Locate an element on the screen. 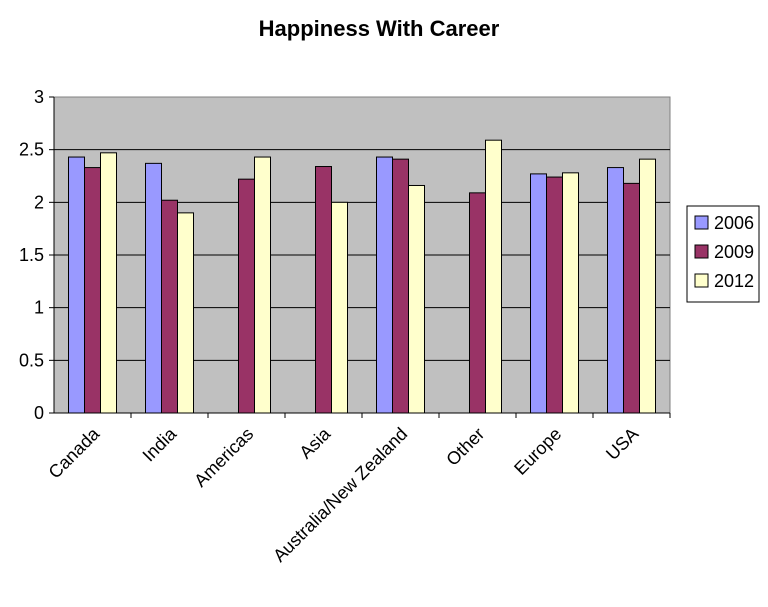  bar-2009-australia-new-zealand is located at coordinates (400, 286).